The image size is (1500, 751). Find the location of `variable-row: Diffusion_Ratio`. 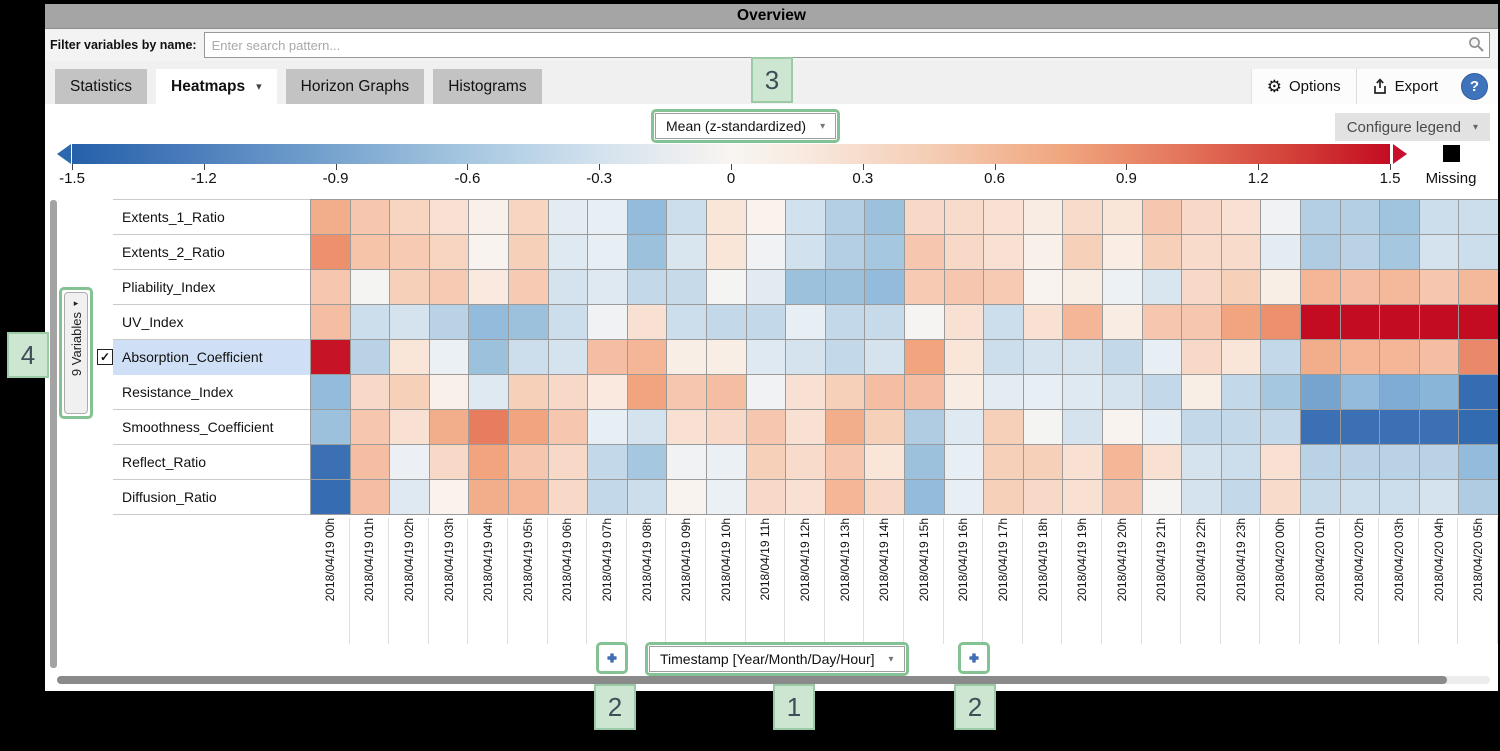

variable-row: Diffusion_Ratio is located at coordinates (211, 497).